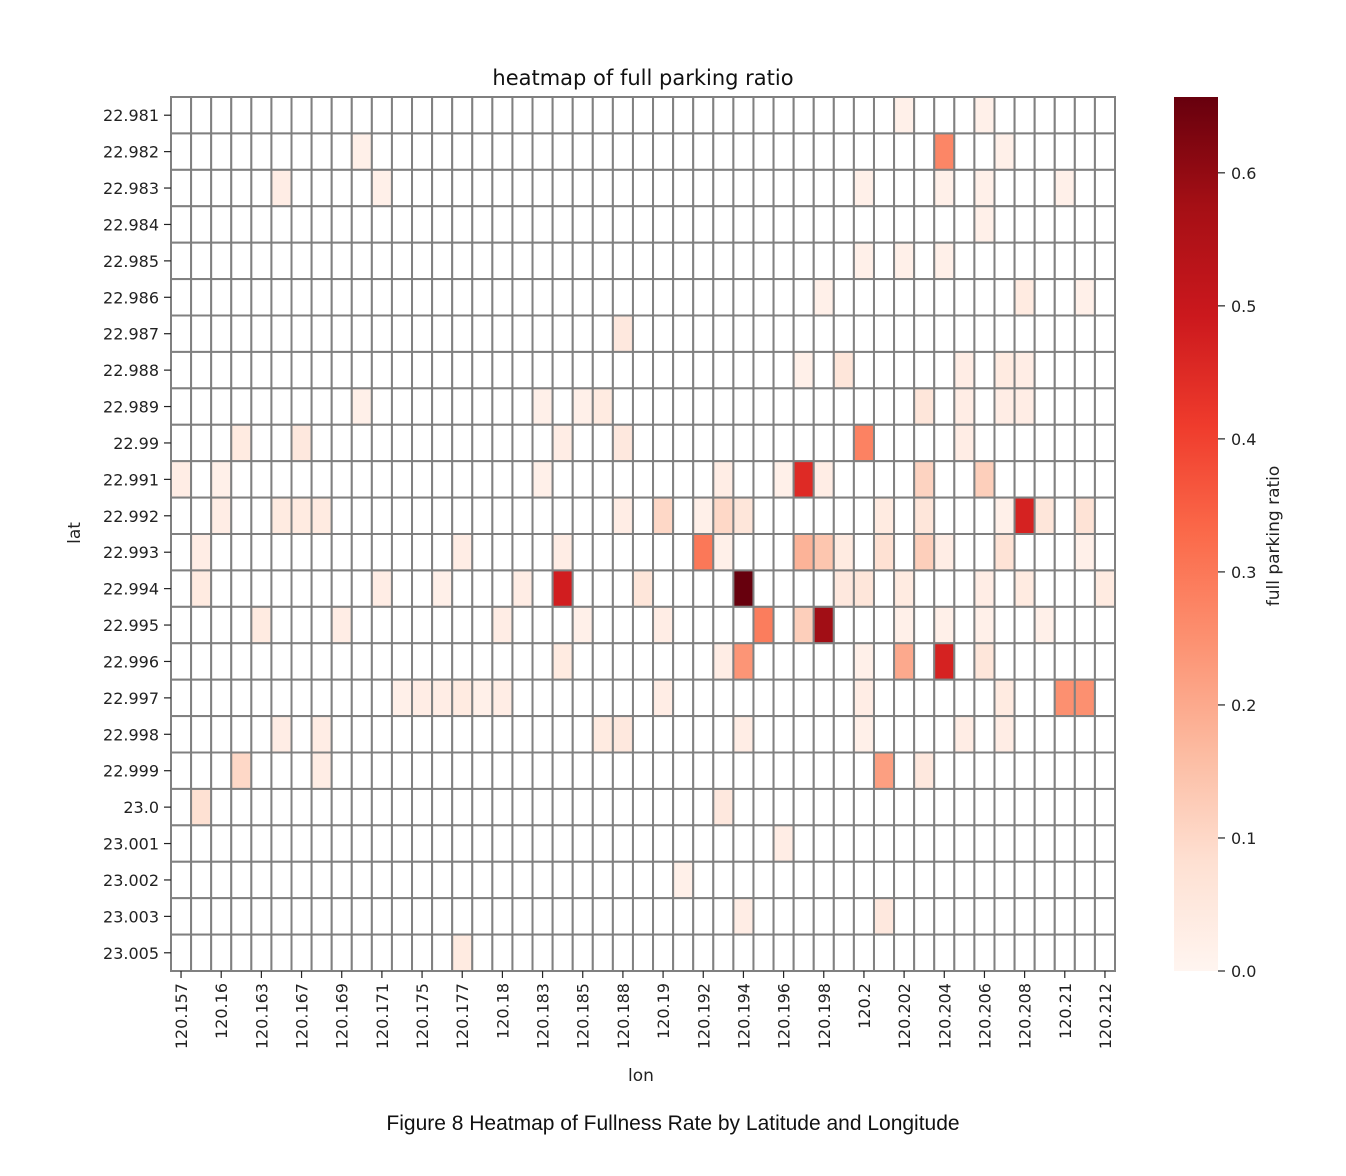 The image size is (1346, 1176). What do you see at coordinates (131, 916) in the screenshot?
I see `y-tick-label: 23.003` at bounding box center [131, 916].